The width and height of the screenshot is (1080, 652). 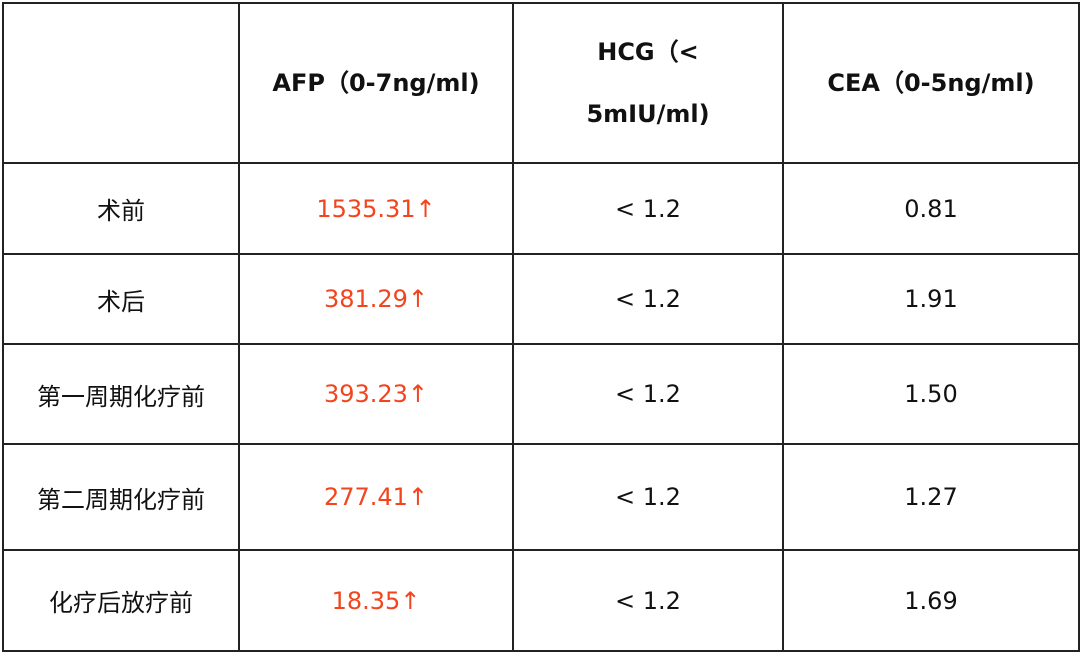 I want to click on data-row: 术后 381.29↑ < 1.2 1.91, so click(x=541, y=299).